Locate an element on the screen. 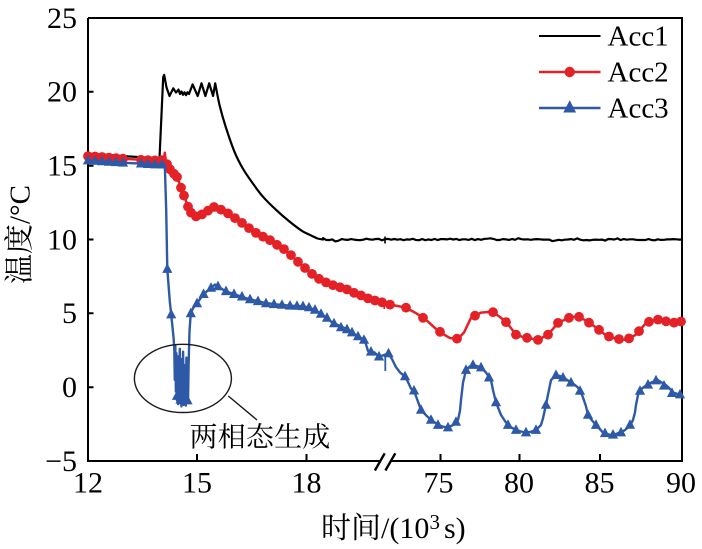  svg-text: −5 is located at coordinates (61, 461).